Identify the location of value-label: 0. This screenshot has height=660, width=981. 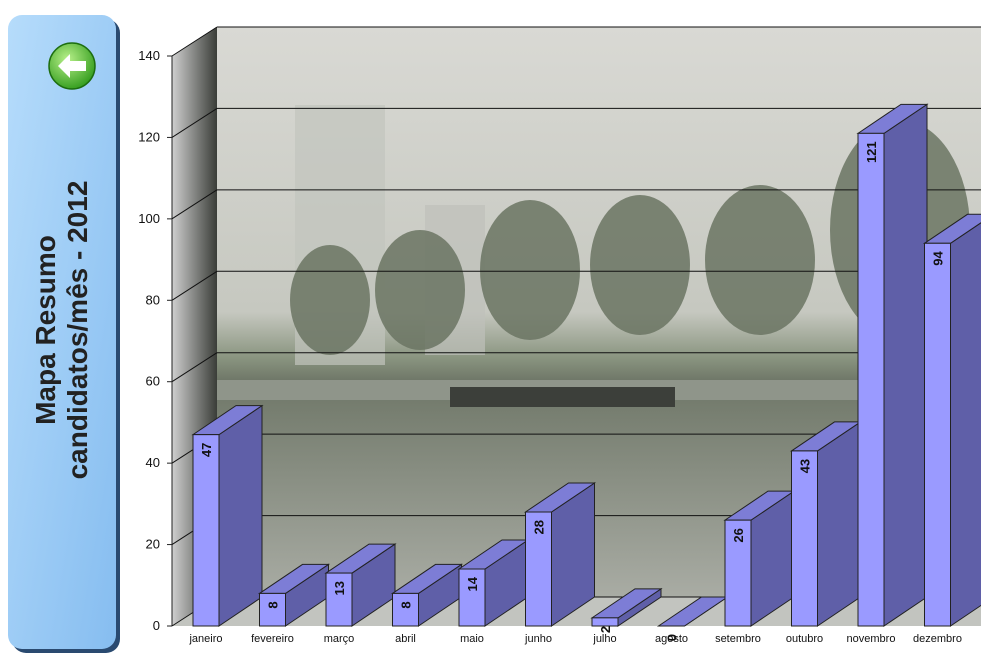
(672, 637).